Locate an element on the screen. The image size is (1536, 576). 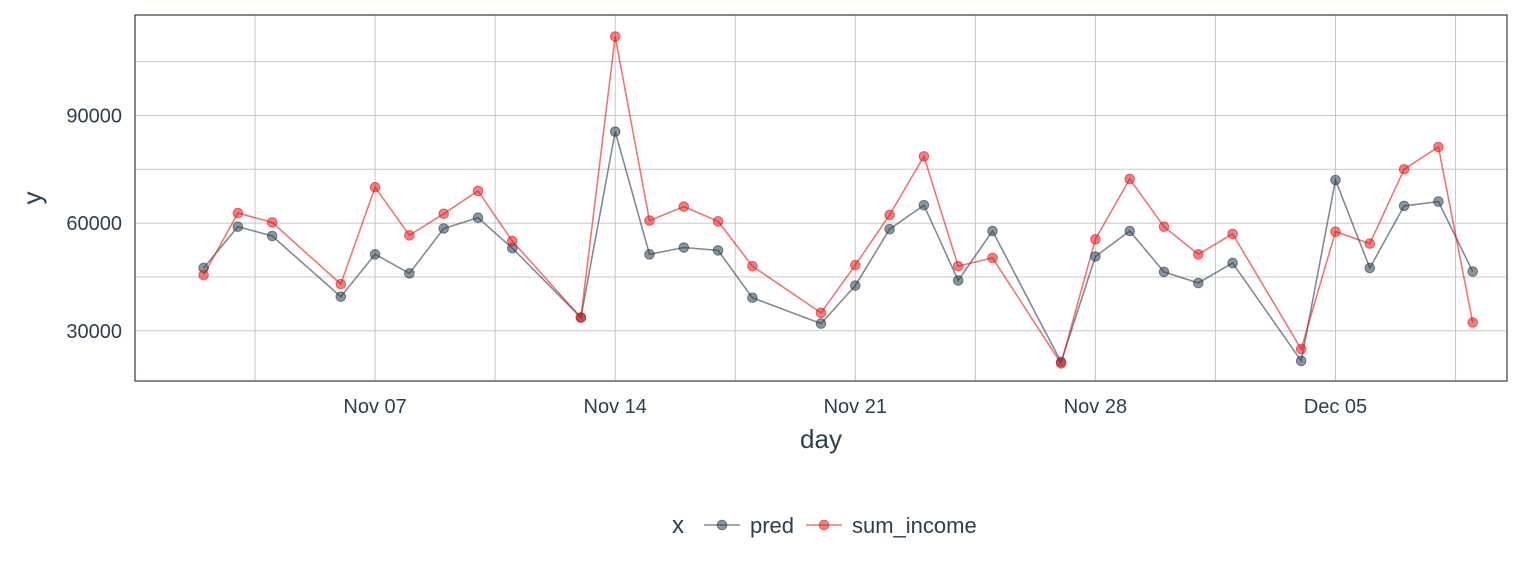
legend-title: x is located at coordinates (678, 525).